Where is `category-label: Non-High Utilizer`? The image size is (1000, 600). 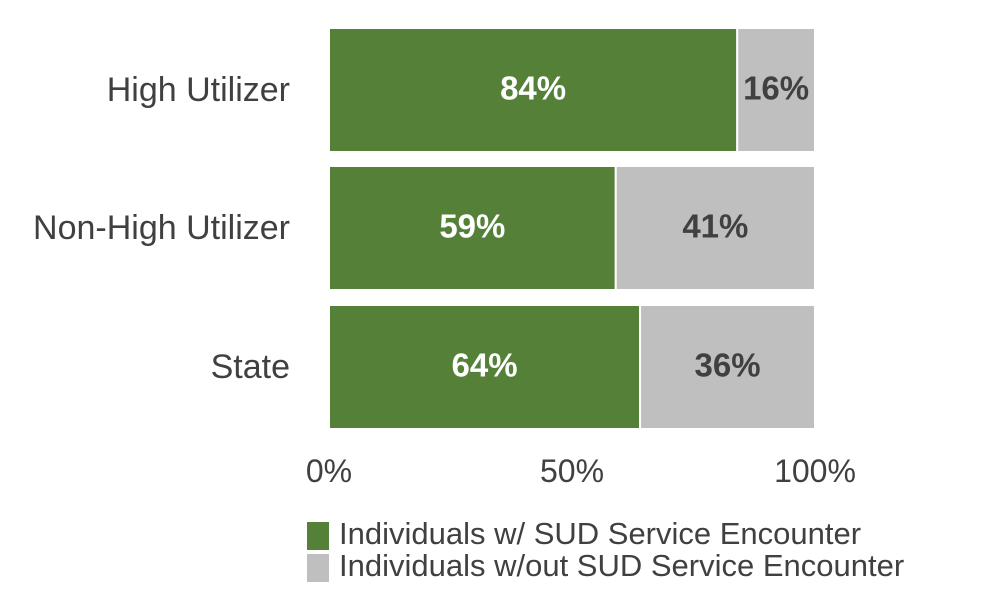
category-label: Non-High Utilizer is located at coordinates (161, 228).